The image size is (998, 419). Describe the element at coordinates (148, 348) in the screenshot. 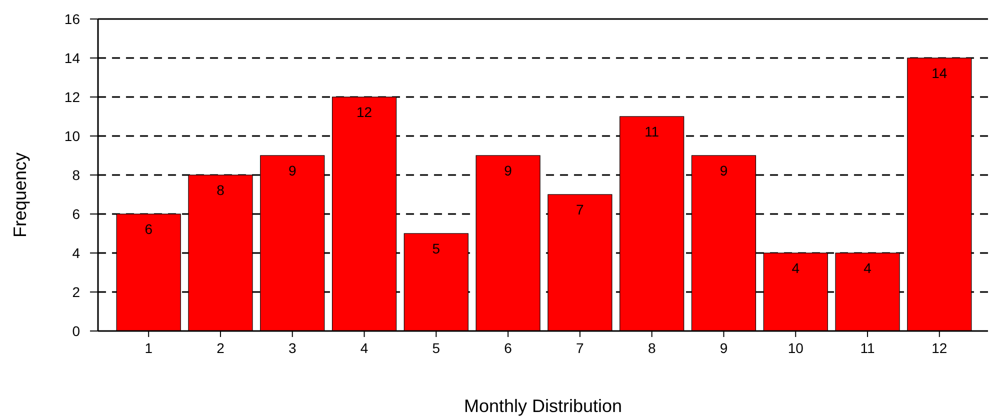

I see `x-tick-label: 1` at that location.